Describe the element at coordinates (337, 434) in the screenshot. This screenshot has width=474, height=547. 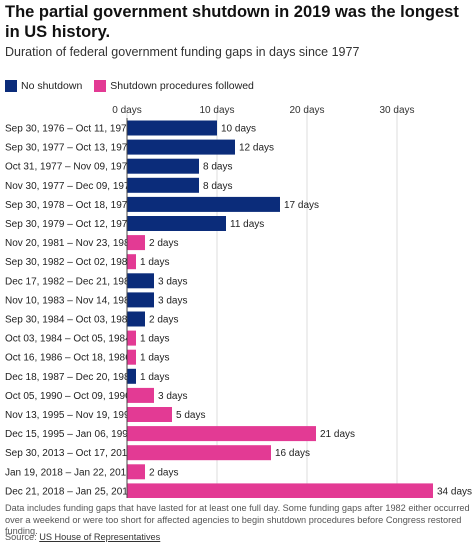
I see `data-label: 21 days` at that location.